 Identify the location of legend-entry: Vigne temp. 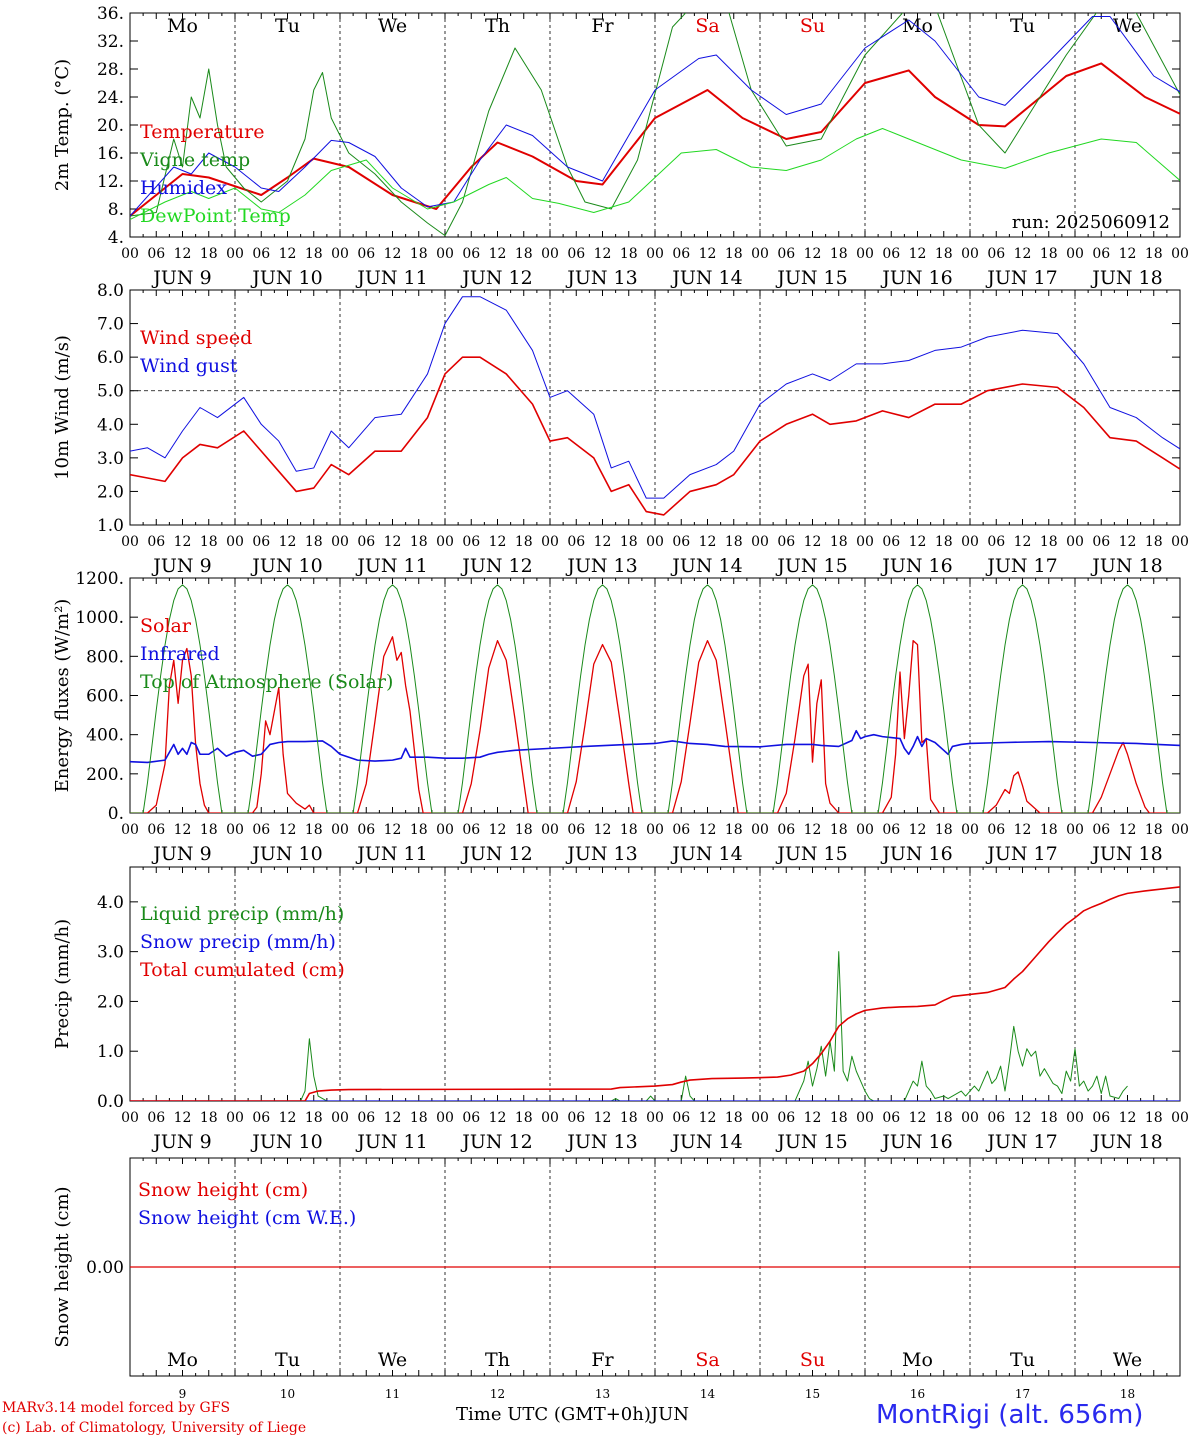
(194, 160).